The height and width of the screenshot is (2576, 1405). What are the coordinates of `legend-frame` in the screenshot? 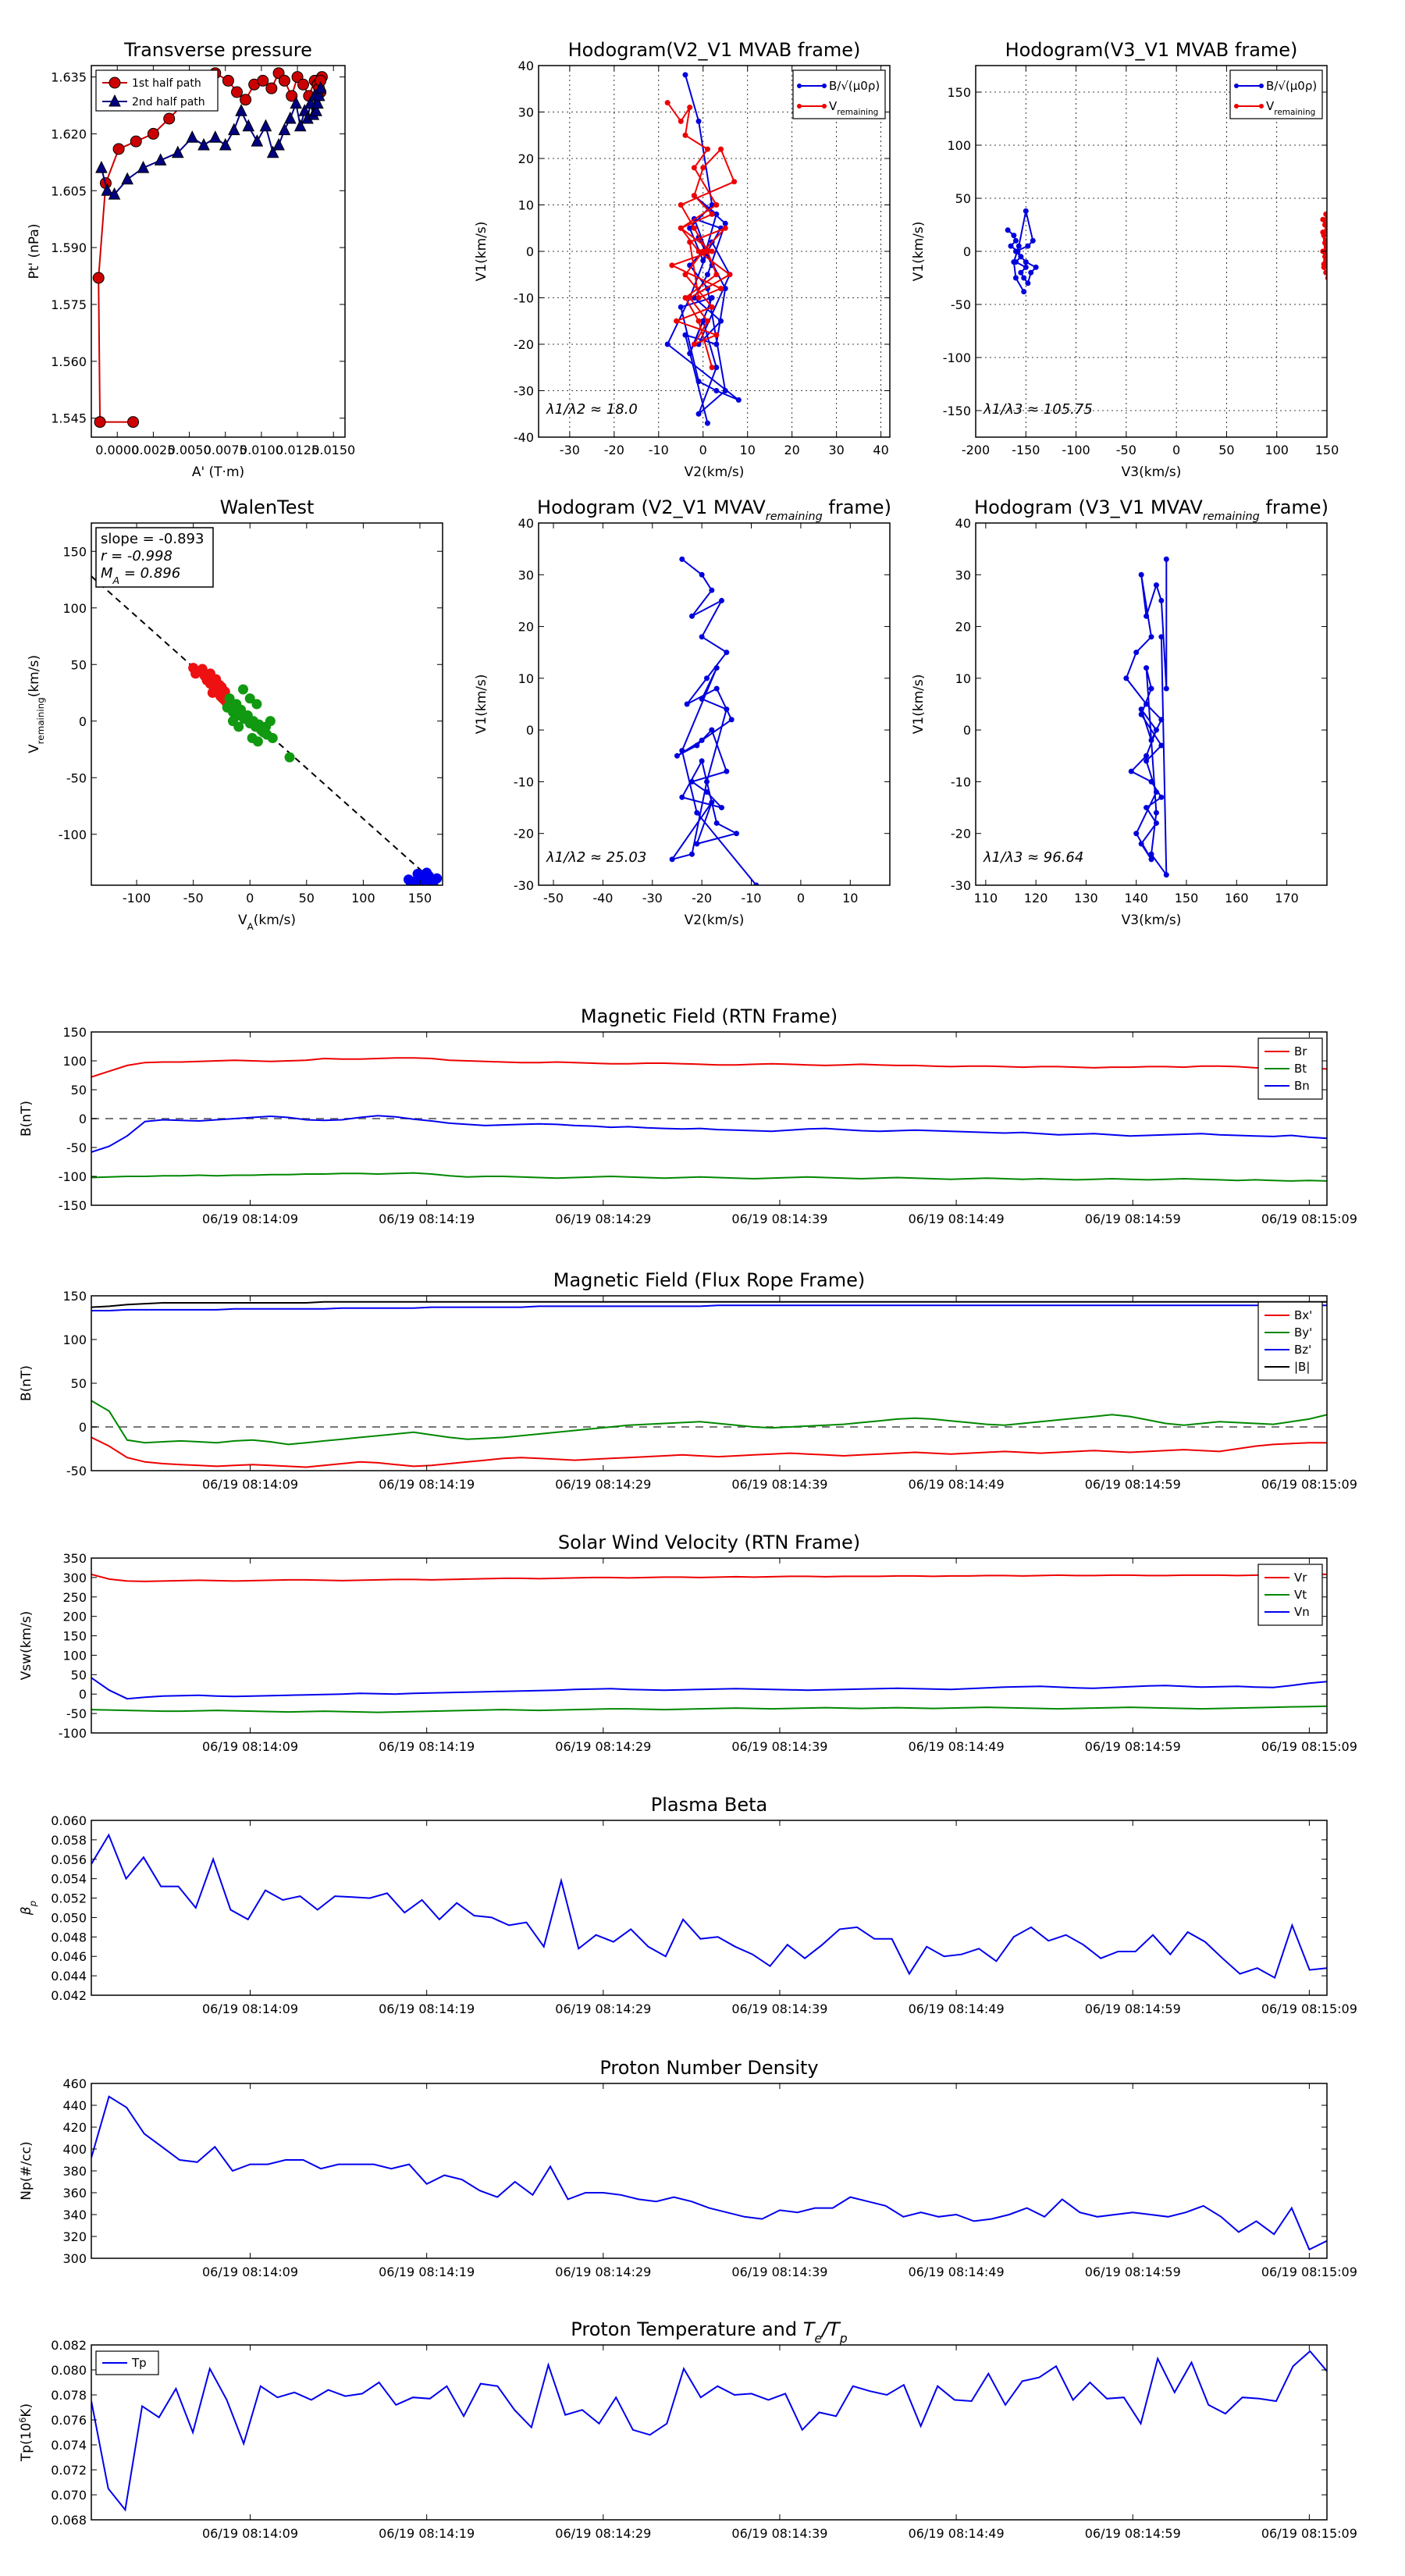 It's located at (839, 94).